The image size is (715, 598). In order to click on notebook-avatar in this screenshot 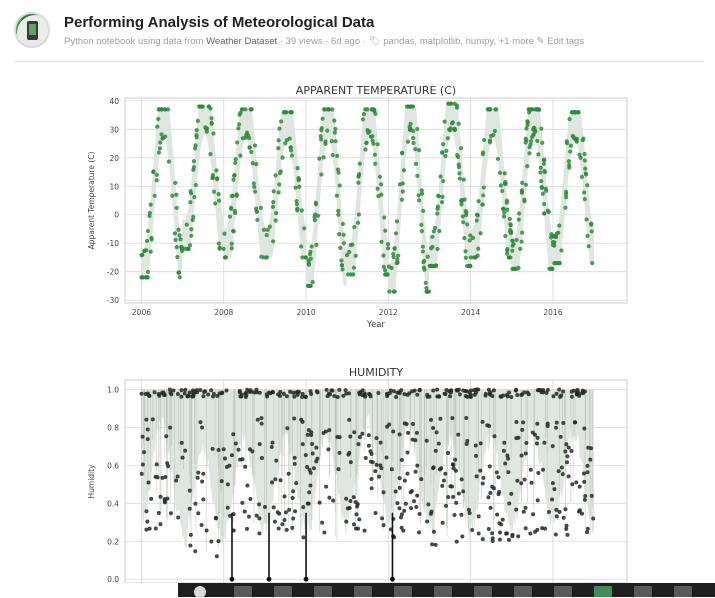, I will do `click(32, 30)`.